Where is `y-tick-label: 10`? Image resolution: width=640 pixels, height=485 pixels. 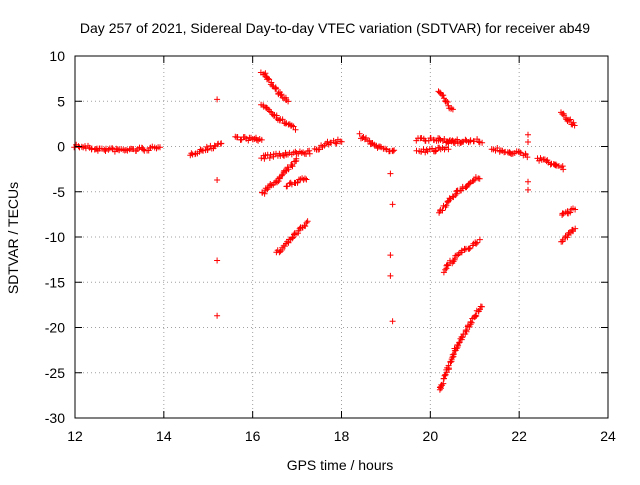
y-tick-label: 10 is located at coordinates (57, 56).